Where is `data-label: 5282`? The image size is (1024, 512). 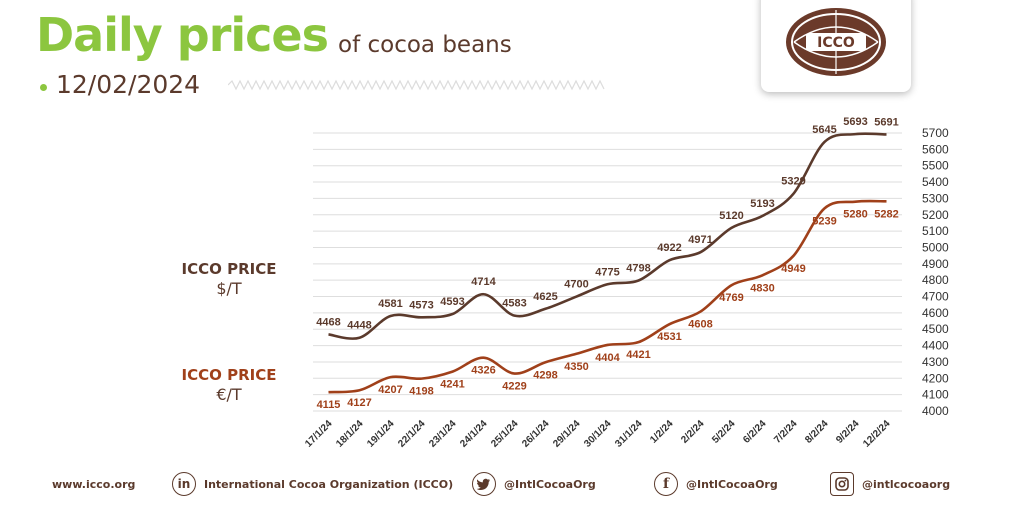
data-label: 5282 is located at coordinates (886, 214).